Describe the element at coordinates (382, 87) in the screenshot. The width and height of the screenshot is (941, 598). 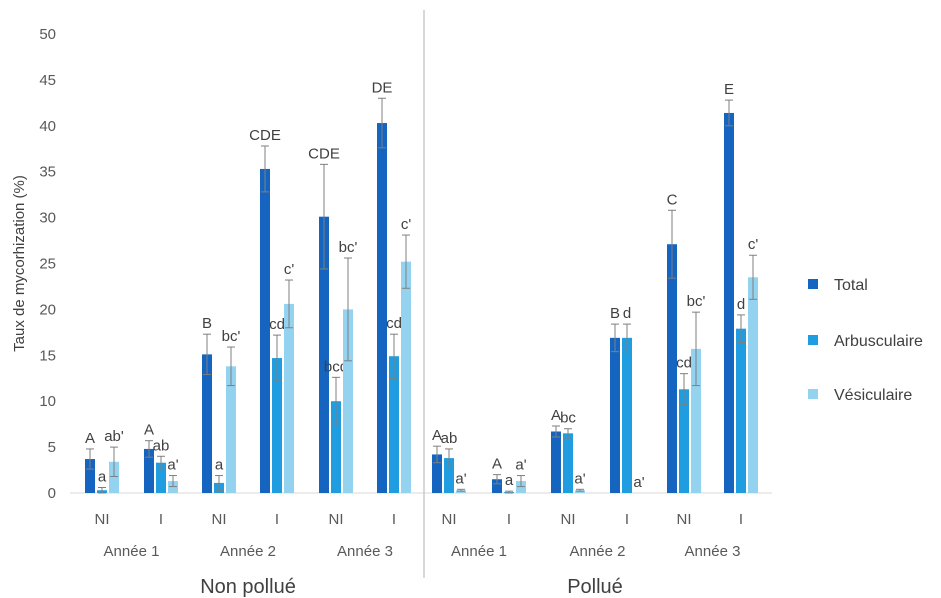
I see `significance-label: DE` at that location.